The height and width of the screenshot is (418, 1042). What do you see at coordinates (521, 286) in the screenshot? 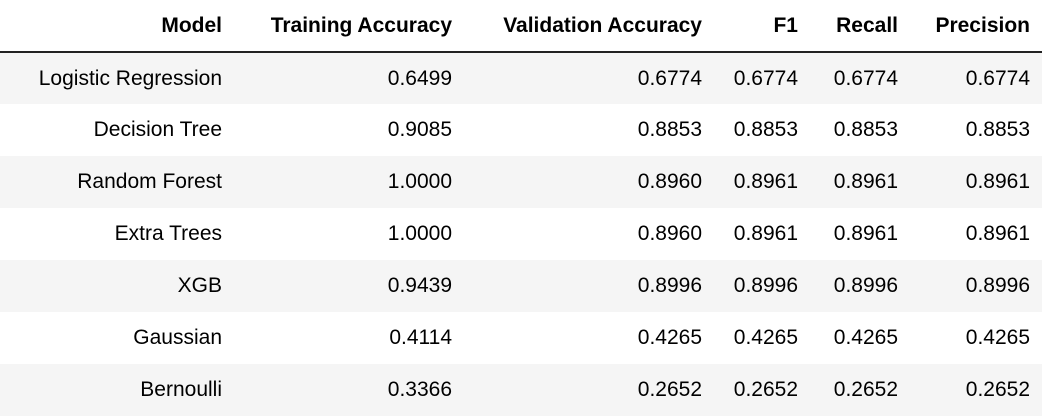
I see `table-row: XGB 0.9439 0.8996 0.8996 0.8996 0.8996` at bounding box center [521, 286].